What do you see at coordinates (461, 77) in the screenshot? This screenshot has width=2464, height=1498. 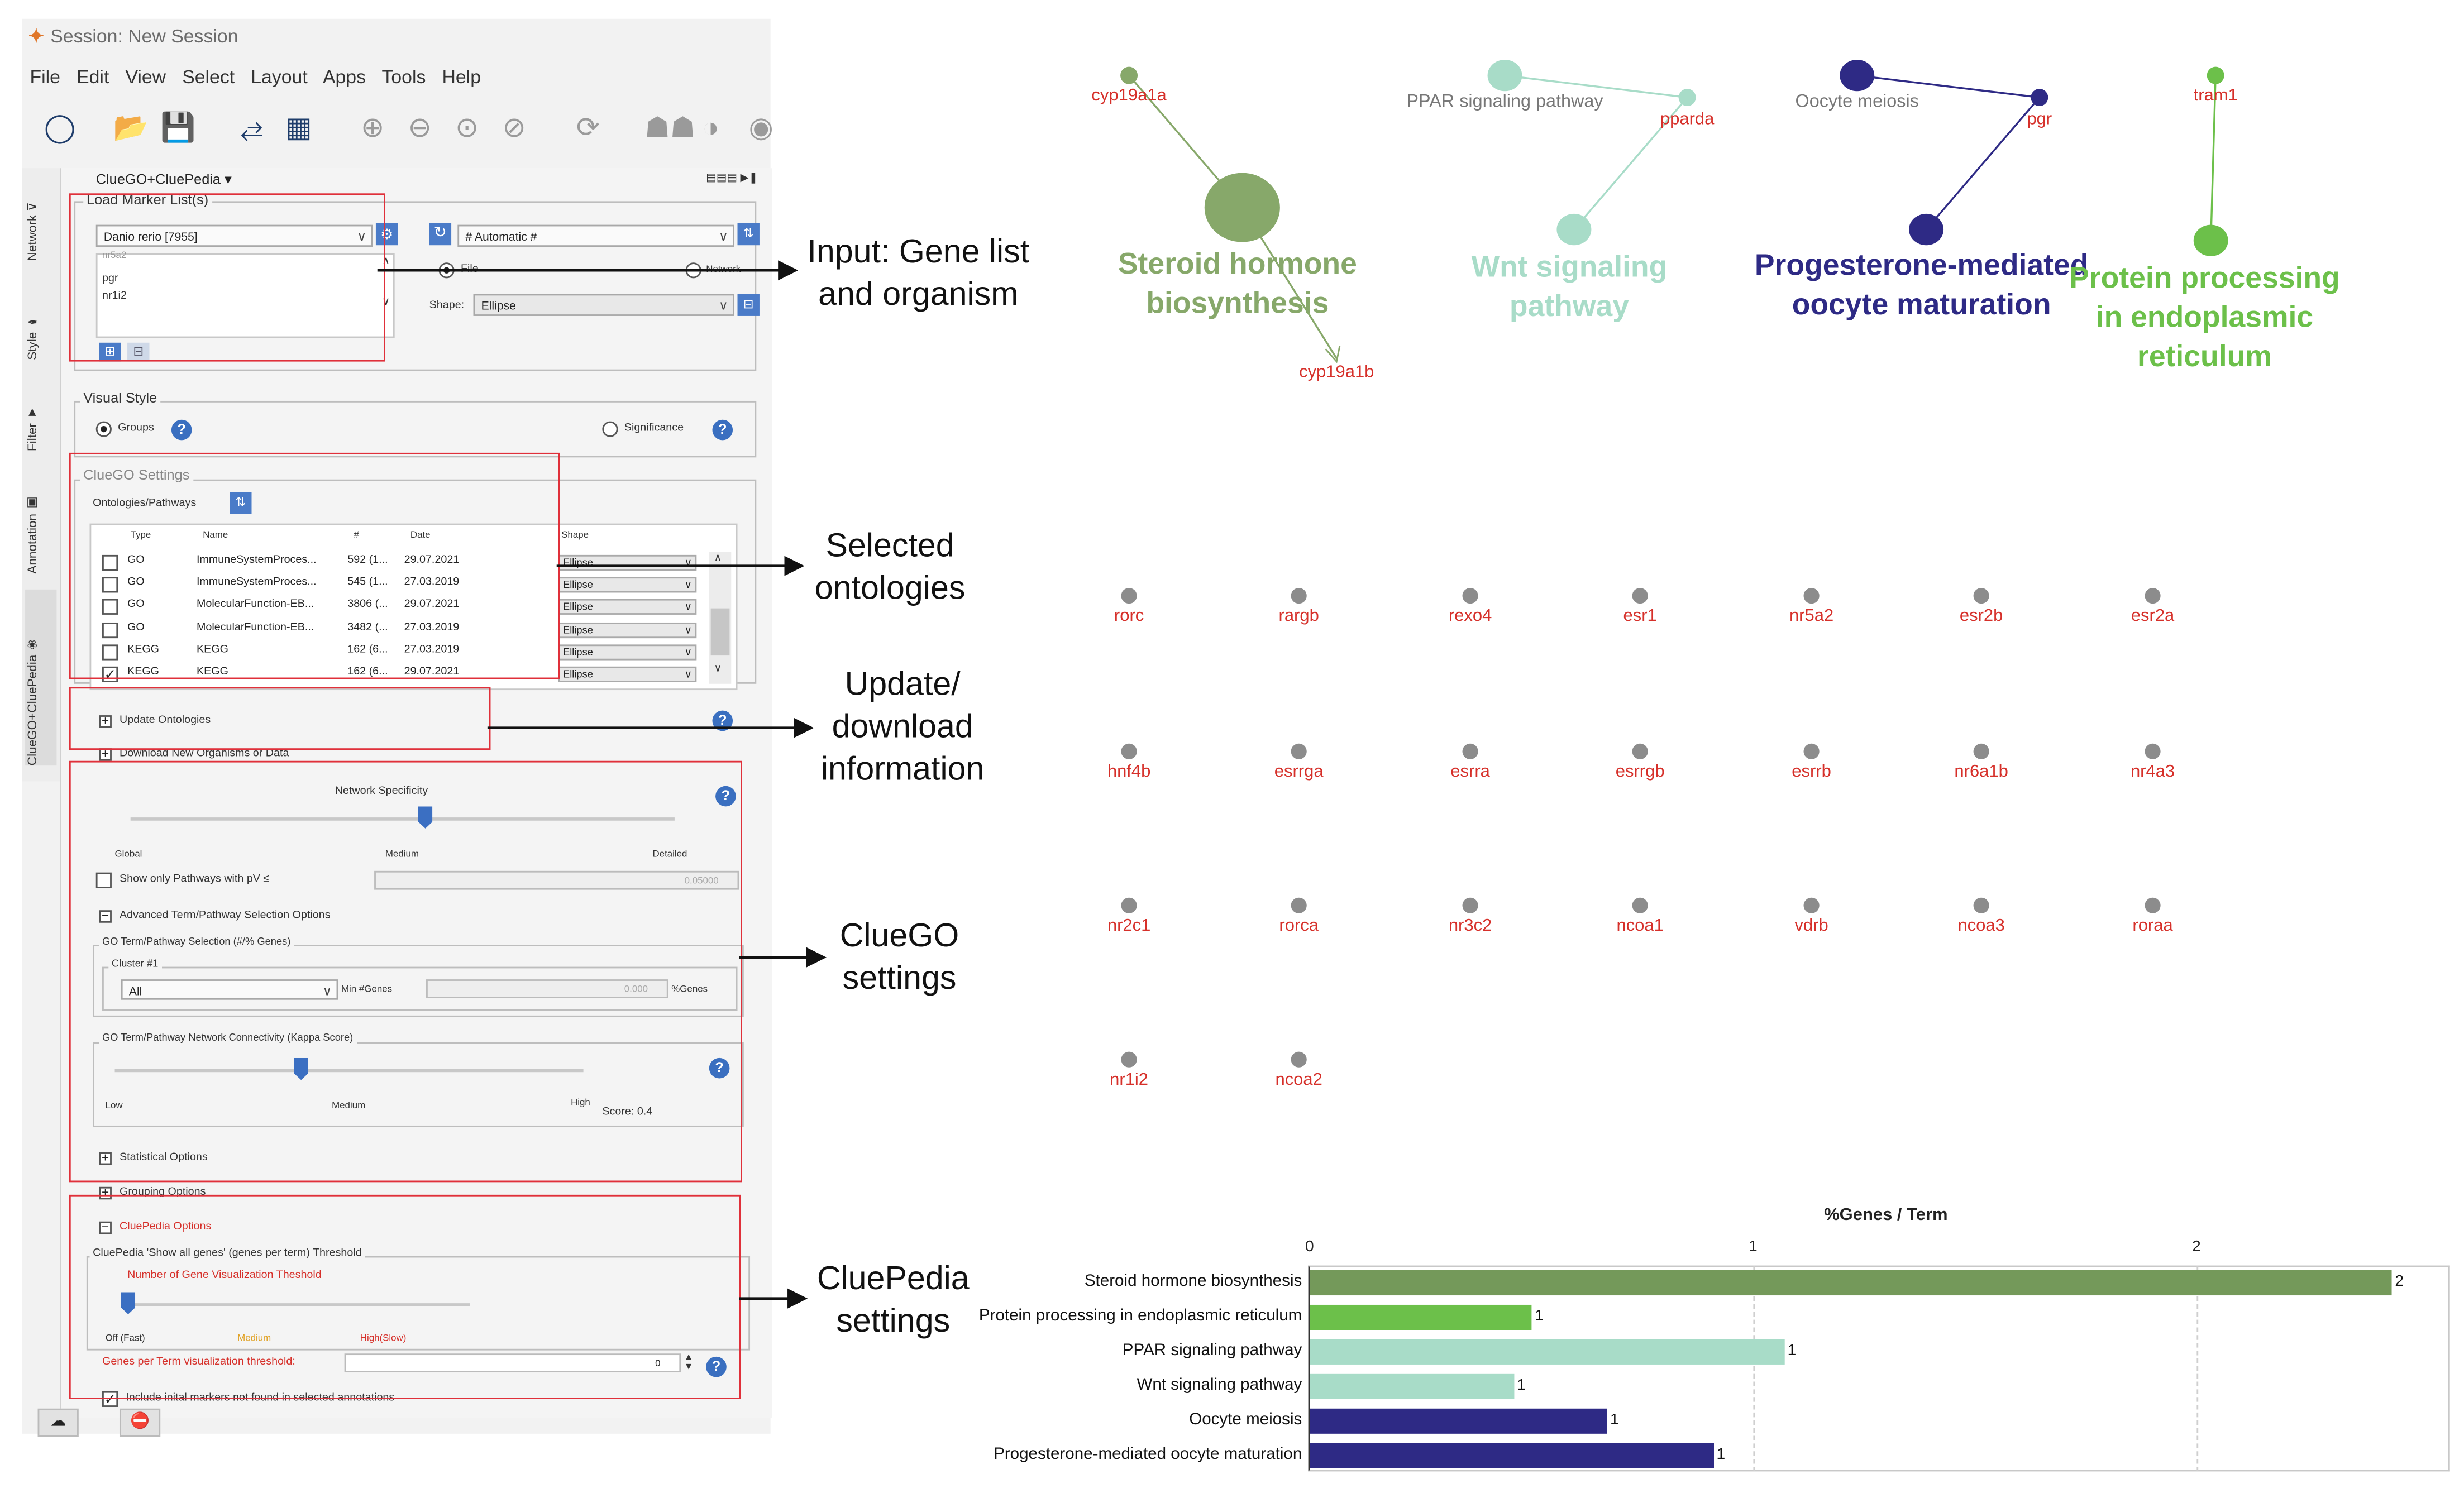 I see `menu-help: Help` at bounding box center [461, 77].